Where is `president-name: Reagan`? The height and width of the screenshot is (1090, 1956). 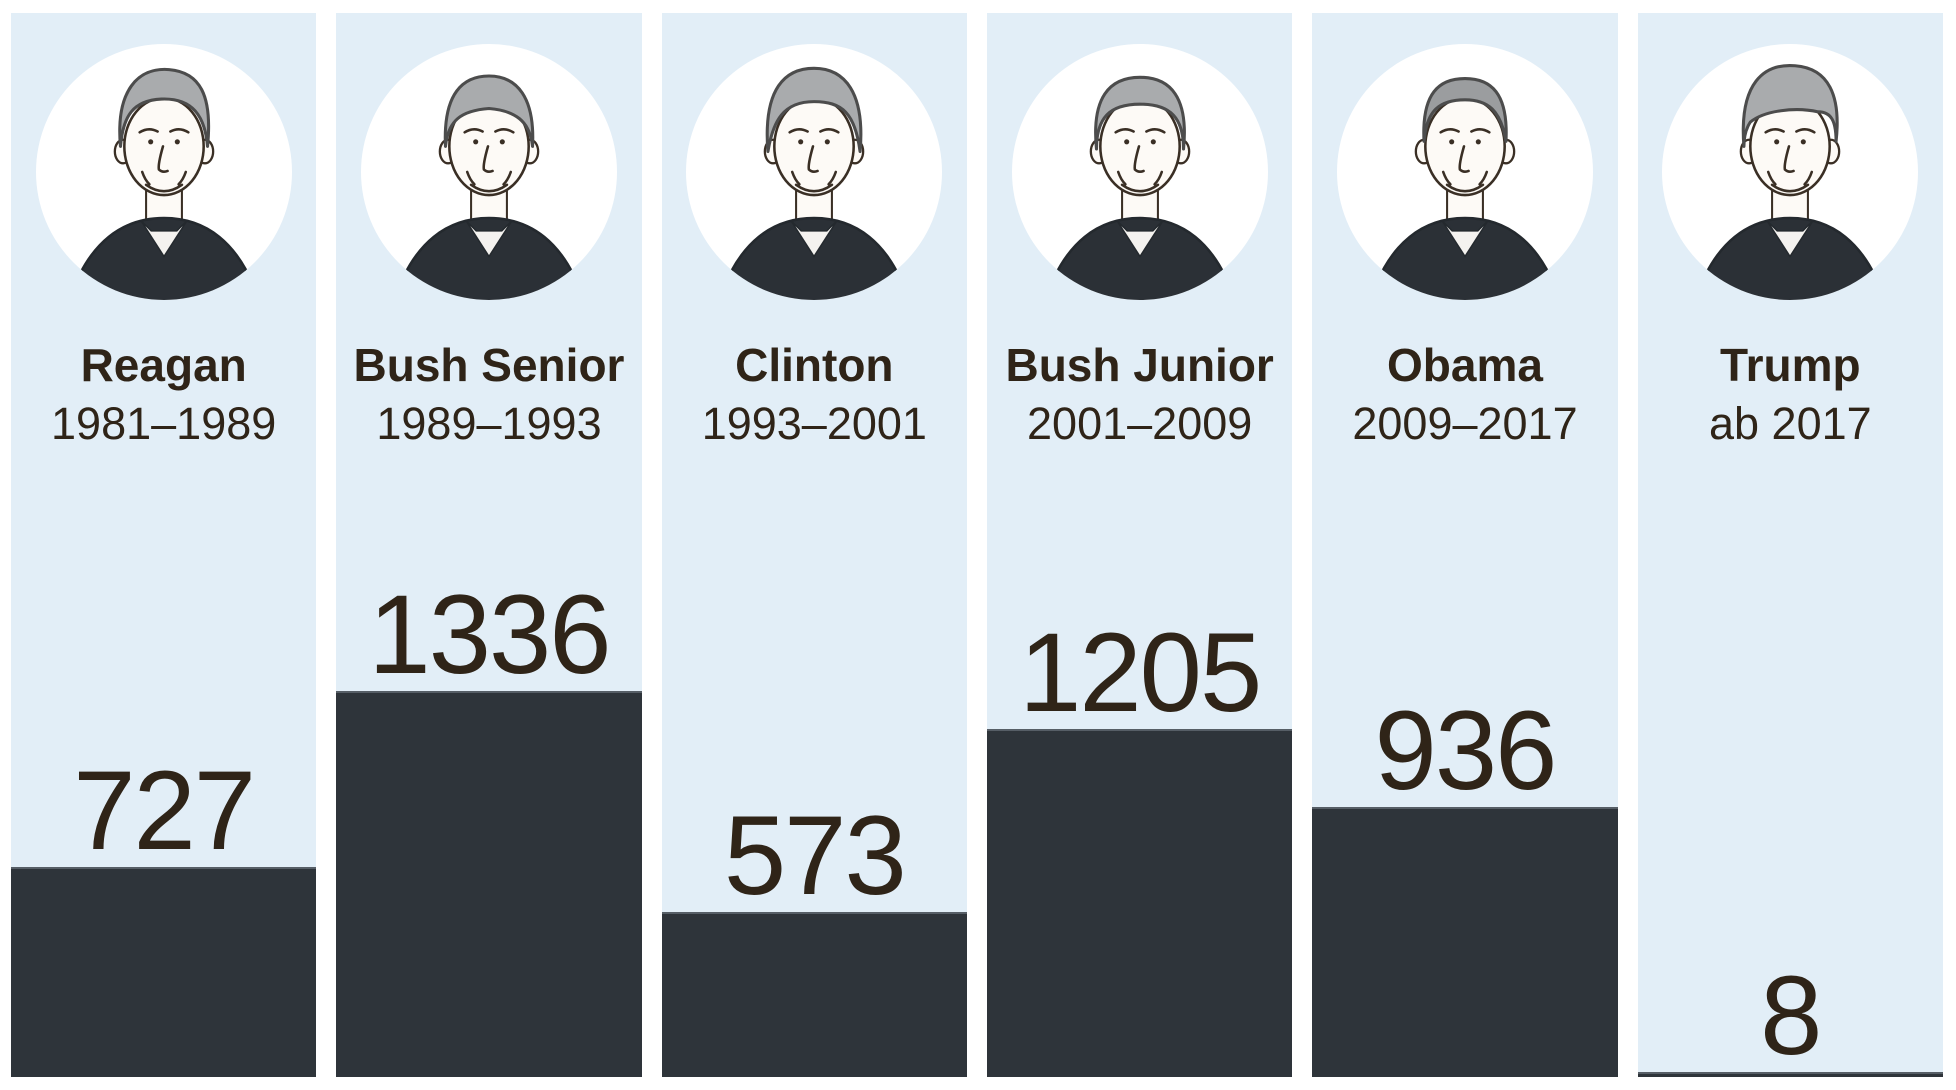
president-name: Reagan is located at coordinates (163, 365).